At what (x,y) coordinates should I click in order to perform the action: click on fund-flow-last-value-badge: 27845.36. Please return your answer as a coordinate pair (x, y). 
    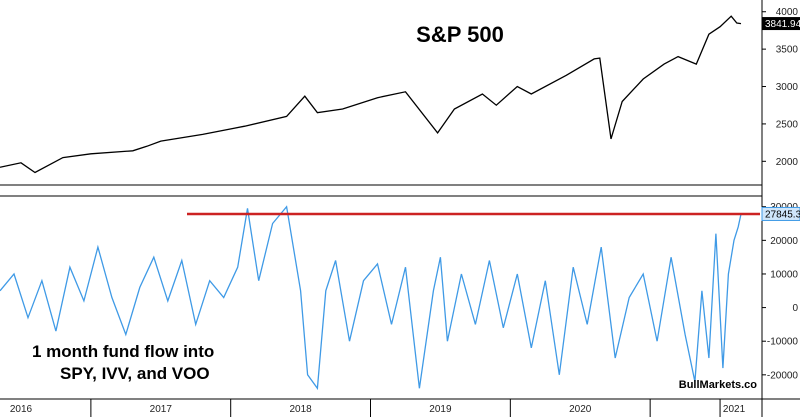
    Looking at the image, I should click on (780, 213).